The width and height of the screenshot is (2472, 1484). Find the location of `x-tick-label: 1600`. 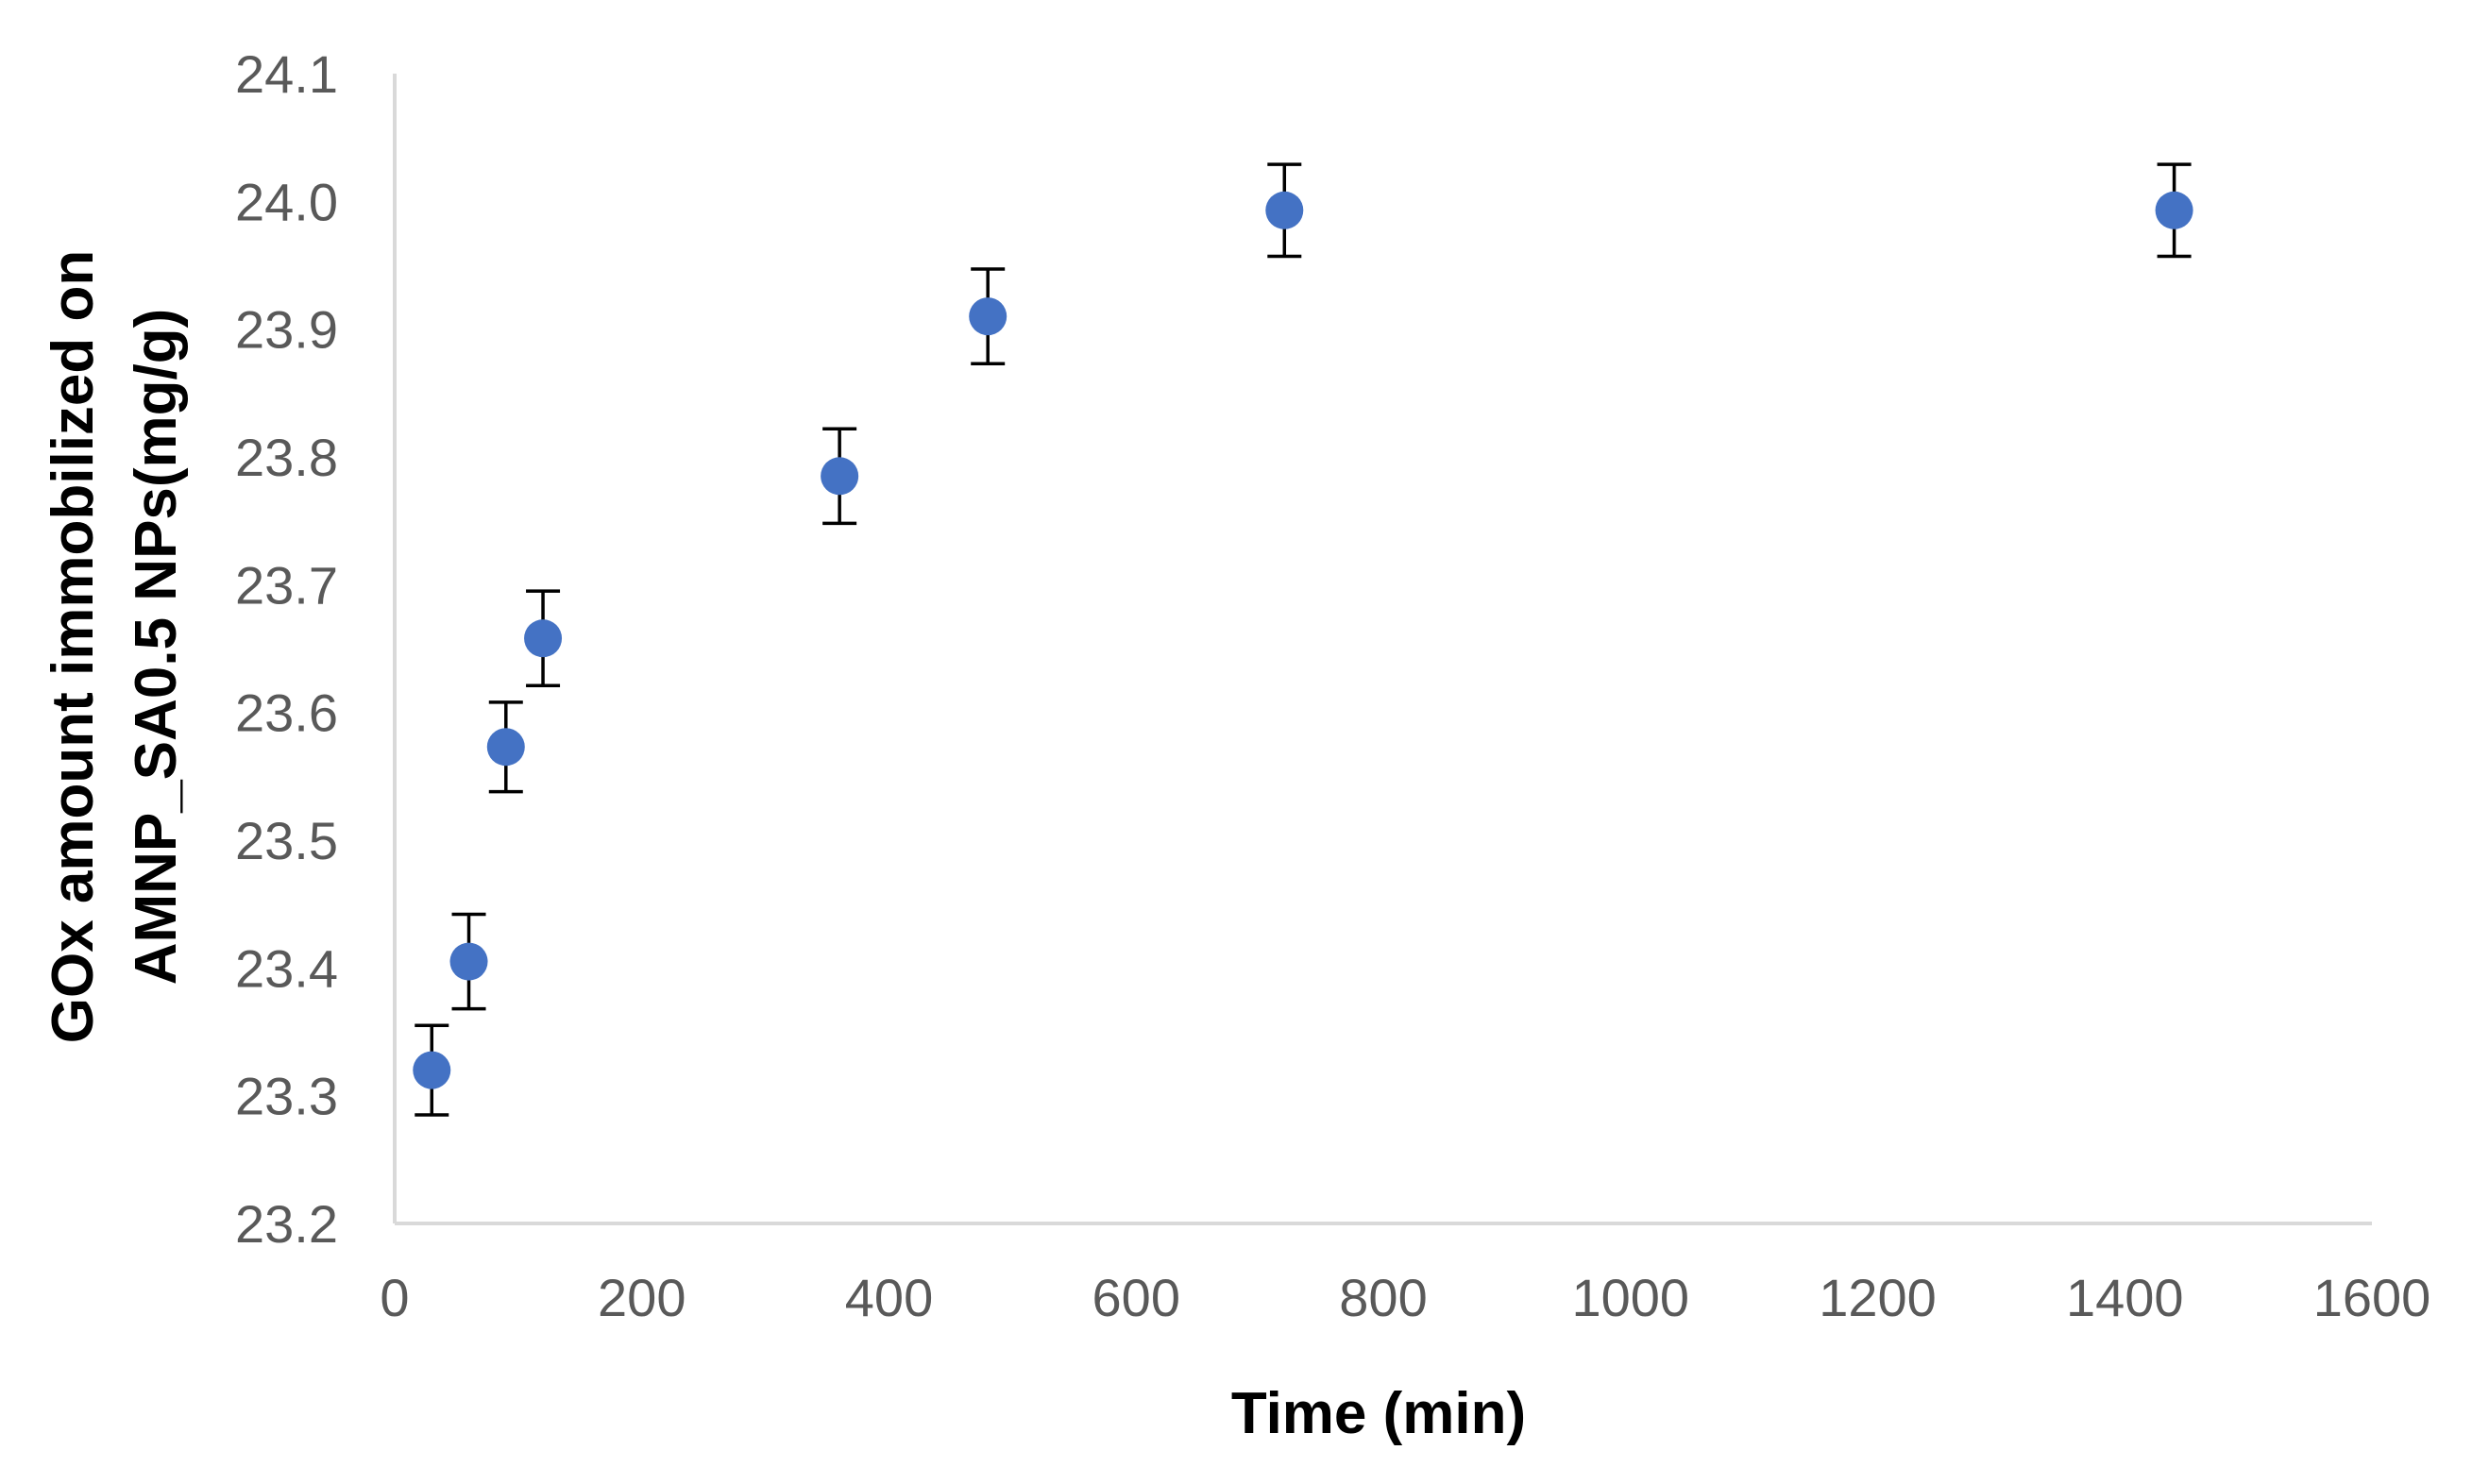

x-tick-label: 1600 is located at coordinates (2372, 1297).